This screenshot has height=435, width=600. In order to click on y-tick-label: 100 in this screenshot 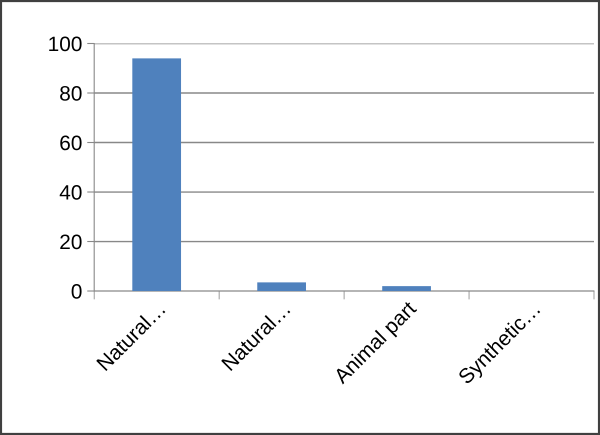, I will do `click(65, 44)`.